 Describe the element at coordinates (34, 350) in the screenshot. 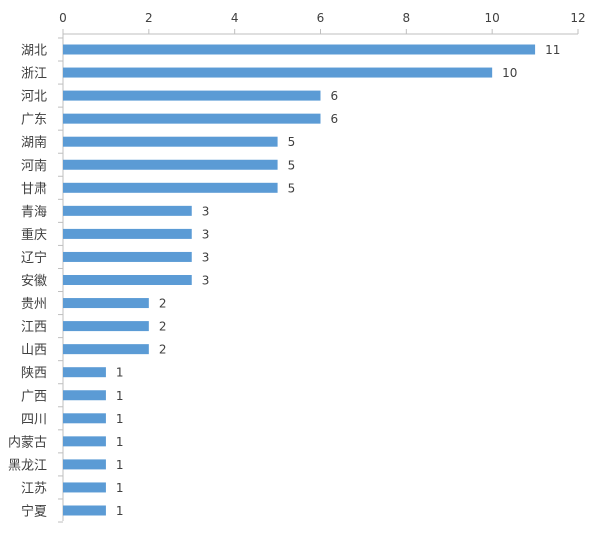

I see `category-label: 山西` at that location.